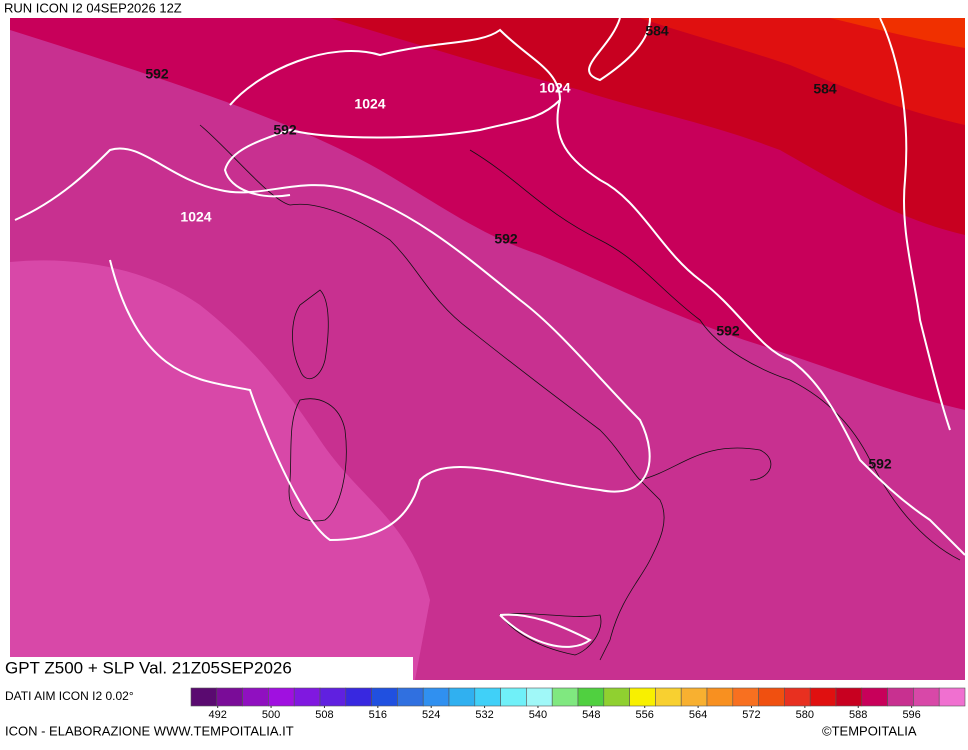 Image resolution: width=968 pixels, height=750 pixels. What do you see at coordinates (645, 715) in the screenshot?
I see `colorbar-tick-label: 556` at bounding box center [645, 715].